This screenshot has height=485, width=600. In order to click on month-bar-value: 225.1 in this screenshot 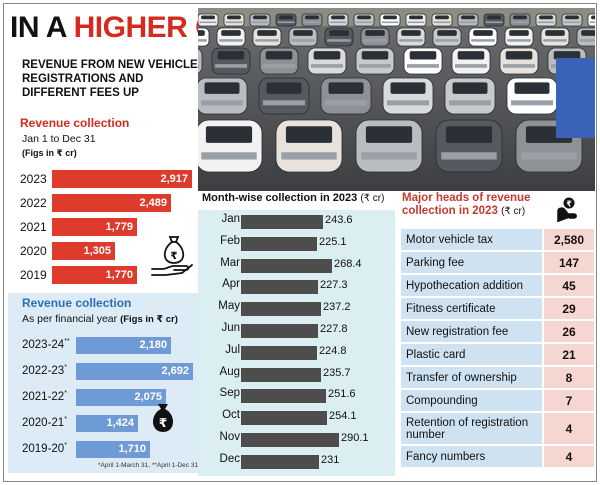, I will do `click(333, 242)`.